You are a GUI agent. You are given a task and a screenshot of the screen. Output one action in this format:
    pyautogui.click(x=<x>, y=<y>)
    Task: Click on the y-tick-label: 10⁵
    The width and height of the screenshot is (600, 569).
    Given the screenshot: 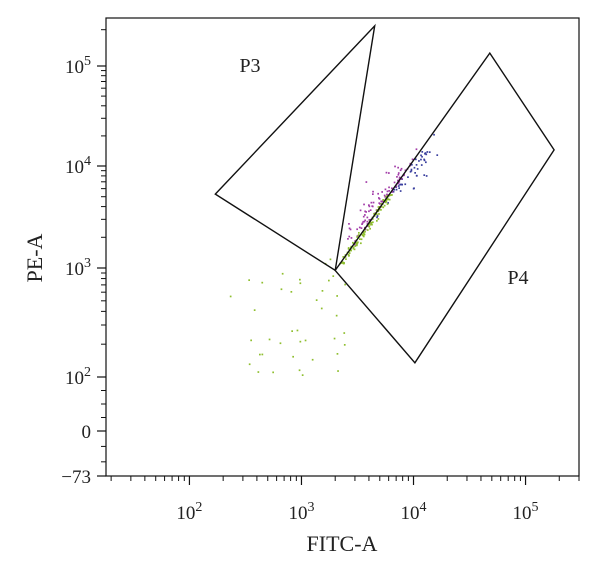 What is the action you would take?
    pyautogui.click(x=78, y=66)
    